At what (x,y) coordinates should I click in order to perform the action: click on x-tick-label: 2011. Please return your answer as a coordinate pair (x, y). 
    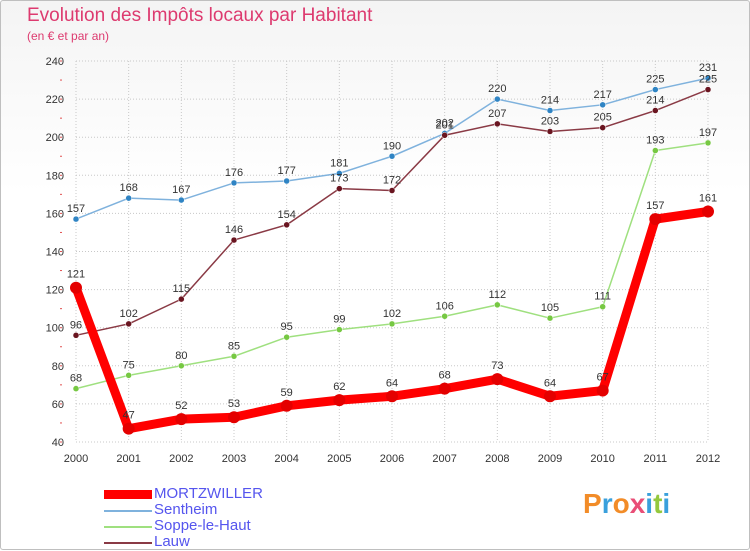
    Looking at the image, I should click on (656, 459).